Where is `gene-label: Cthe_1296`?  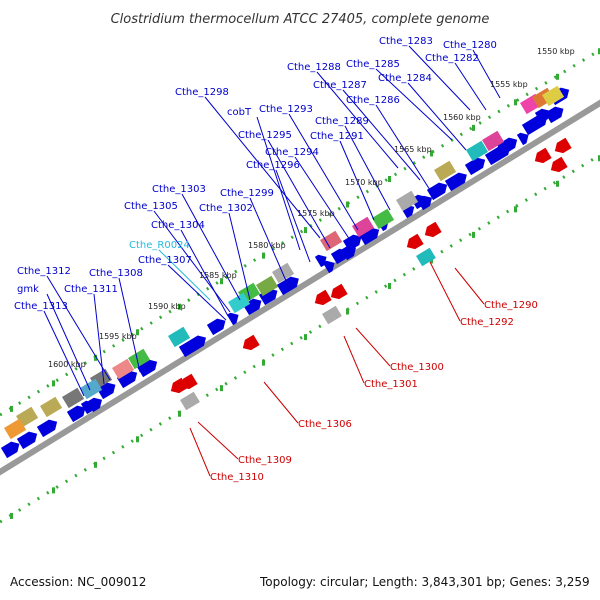 gene-label: Cthe_1296 is located at coordinates (273, 165).